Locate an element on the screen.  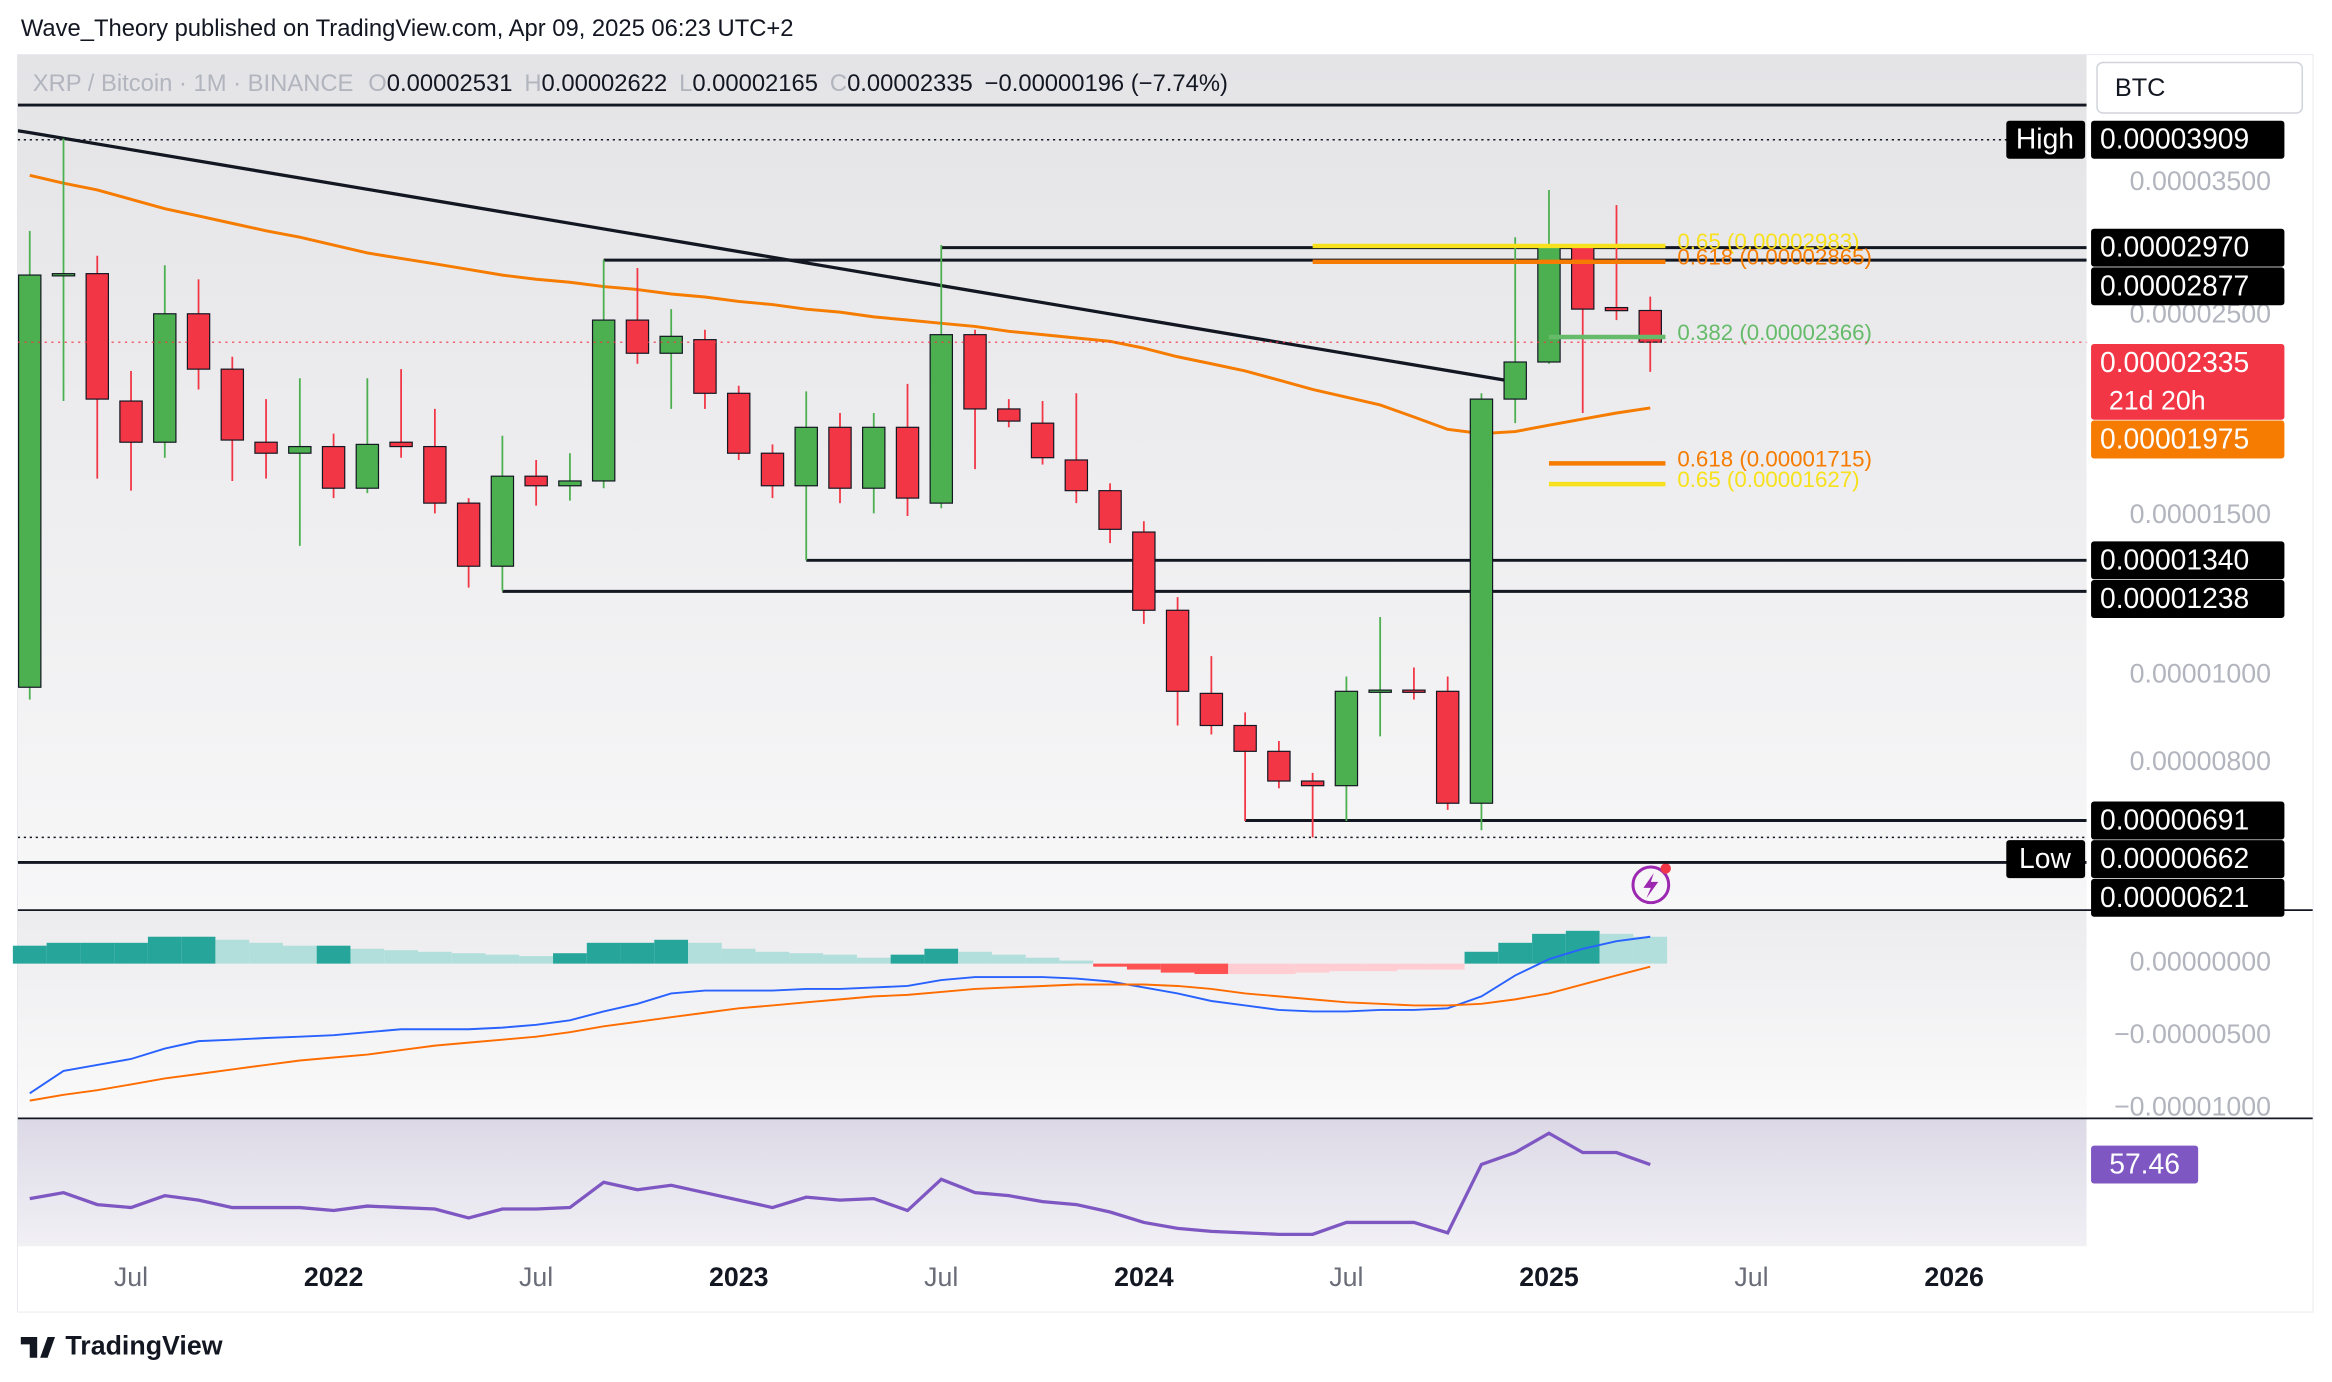
moving-average is located at coordinates (840, 304).